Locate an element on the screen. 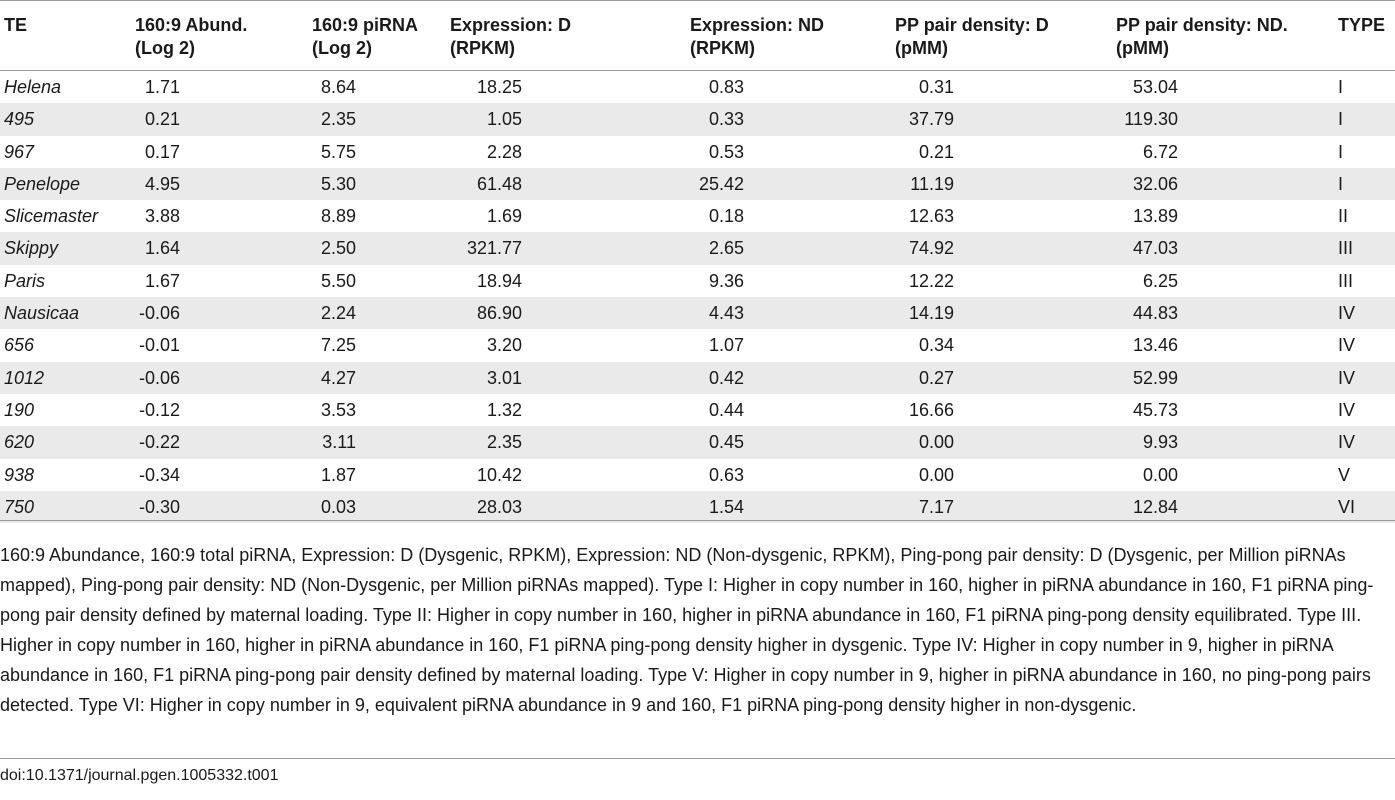 This screenshot has width=1395, height=800. cell-pp-density-nd: 45.73 is located at coordinates (1155, 409).